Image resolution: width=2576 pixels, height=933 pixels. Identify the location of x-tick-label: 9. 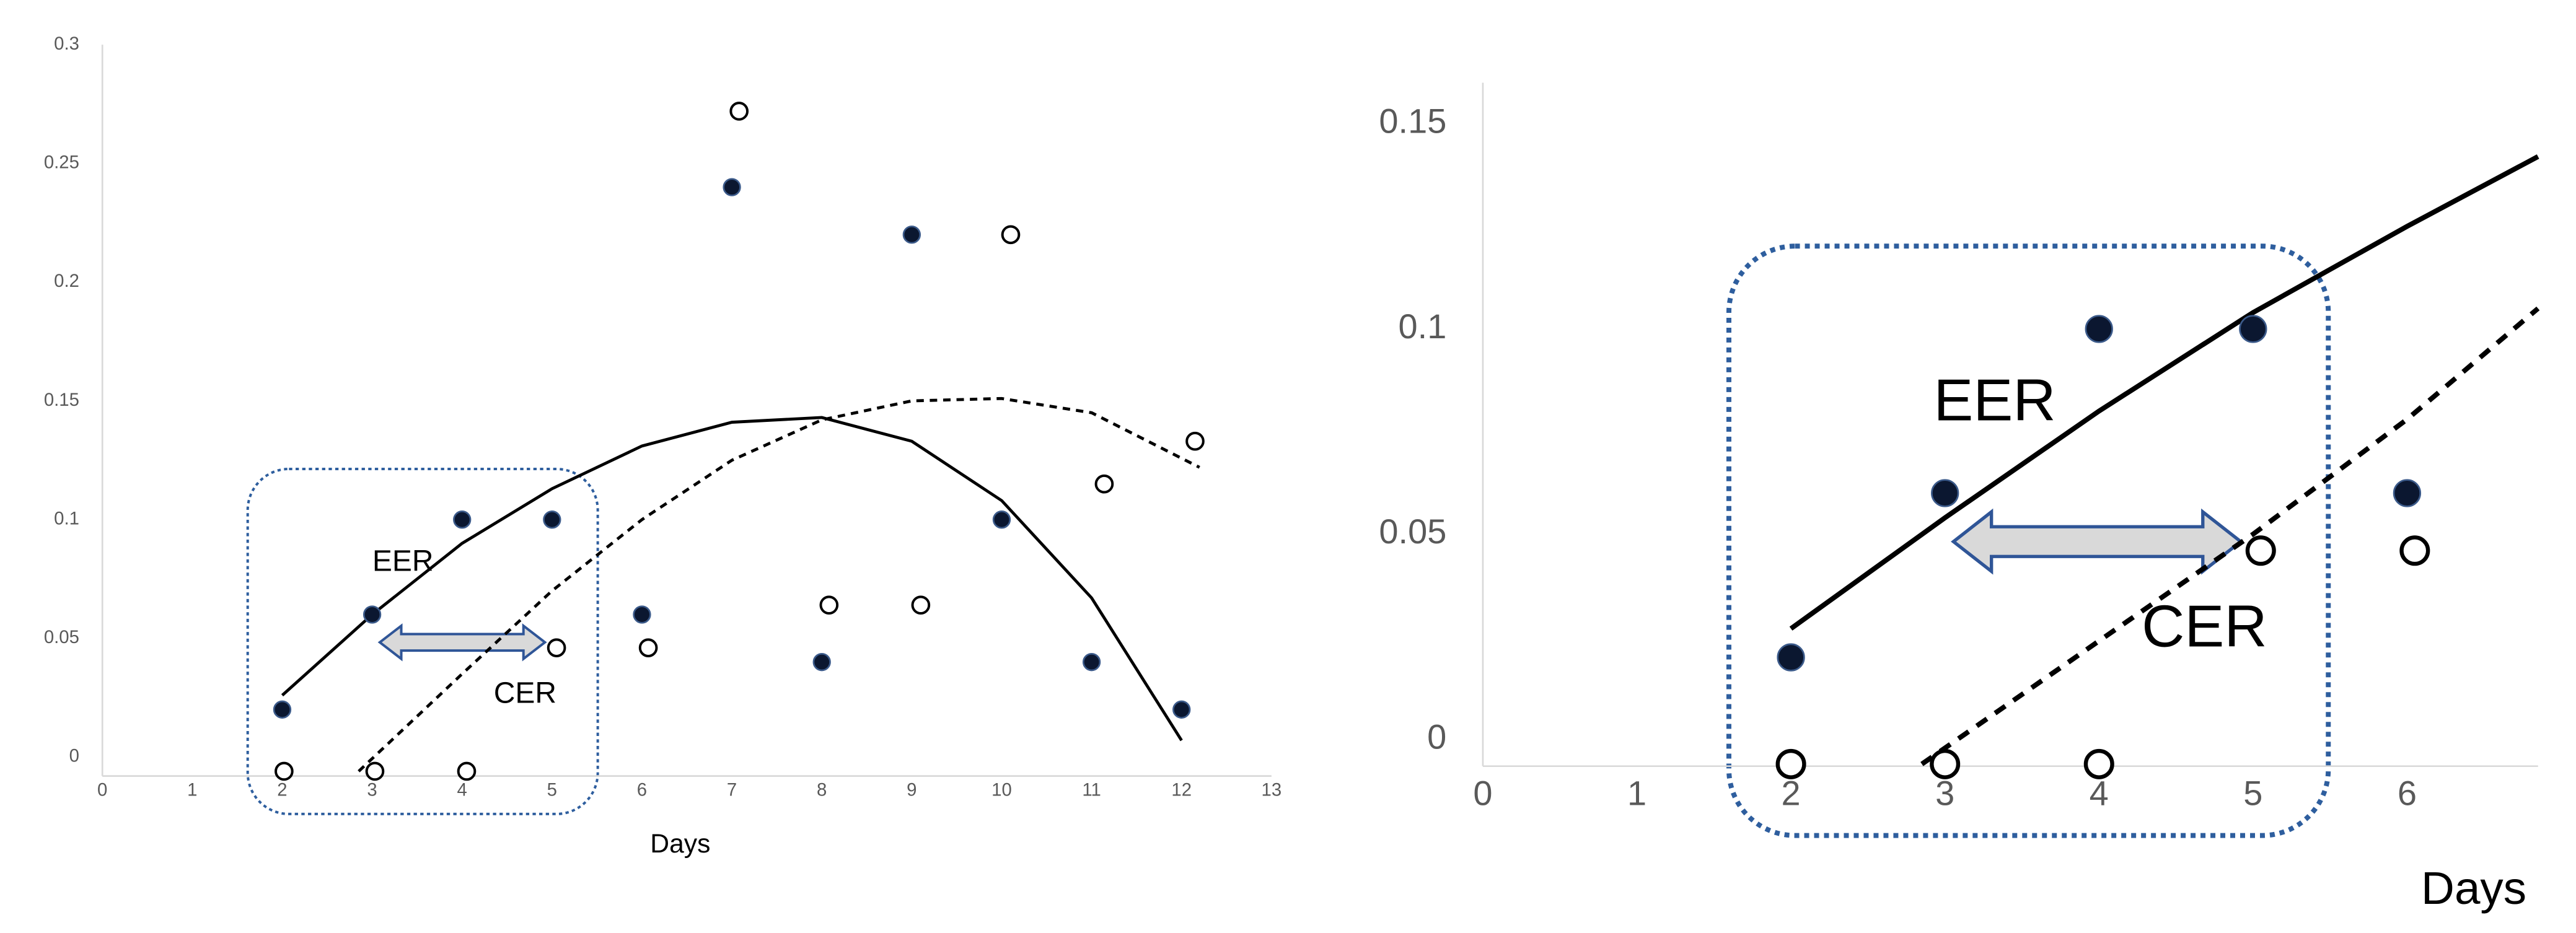
(912, 789).